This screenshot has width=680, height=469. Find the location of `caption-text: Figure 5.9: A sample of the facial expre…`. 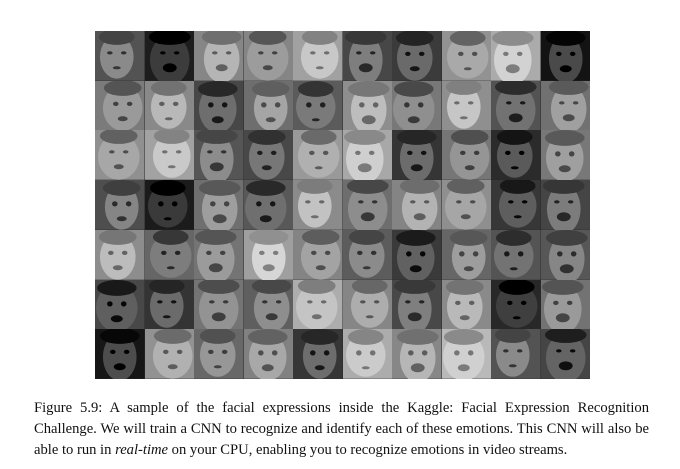

caption-text: Figure 5.9: A sample of the facial expre… is located at coordinates (341, 429).